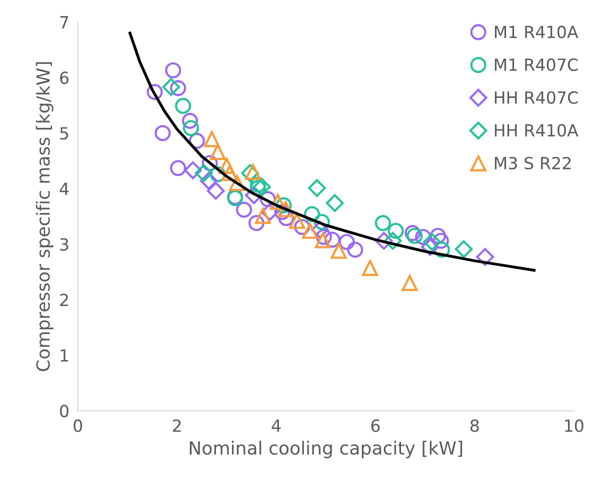 Image resolution: width=599 pixels, height=489 pixels. Describe the element at coordinates (536, 32) in the screenshot. I see `legend-label: M1 R410A` at that location.